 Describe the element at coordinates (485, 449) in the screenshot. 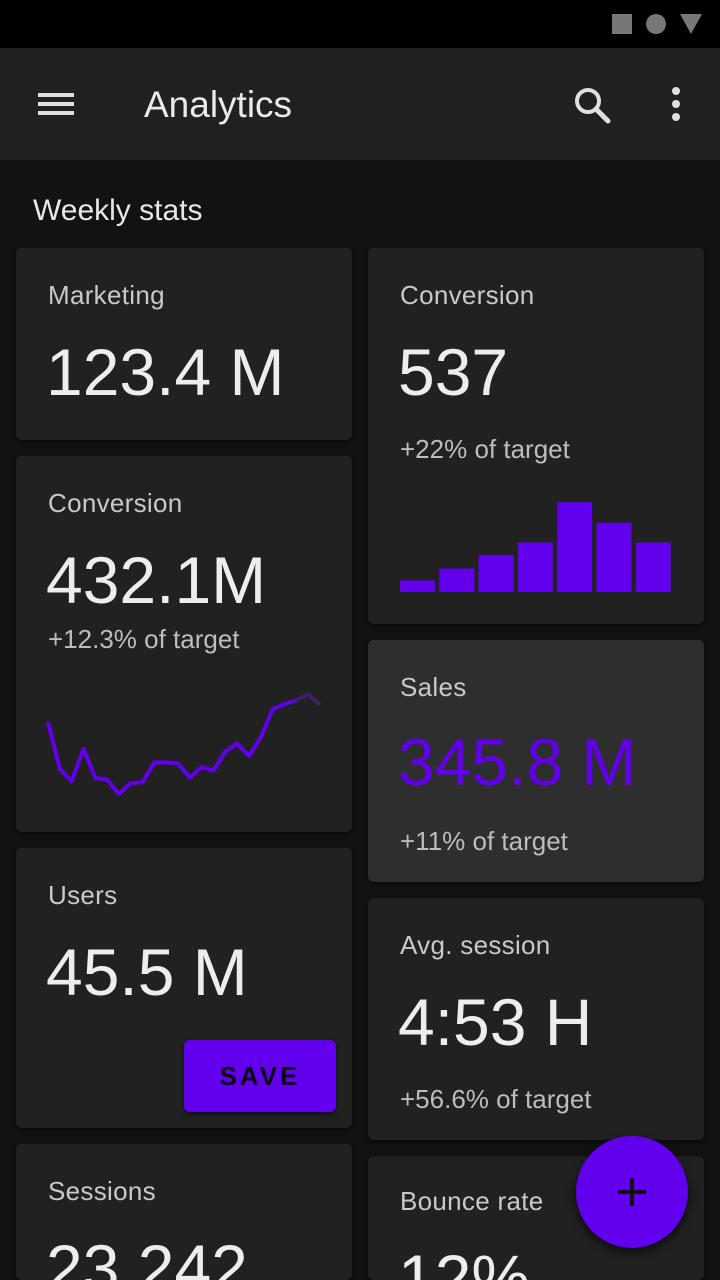

I see `card-subtitle: +22% of target` at that location.